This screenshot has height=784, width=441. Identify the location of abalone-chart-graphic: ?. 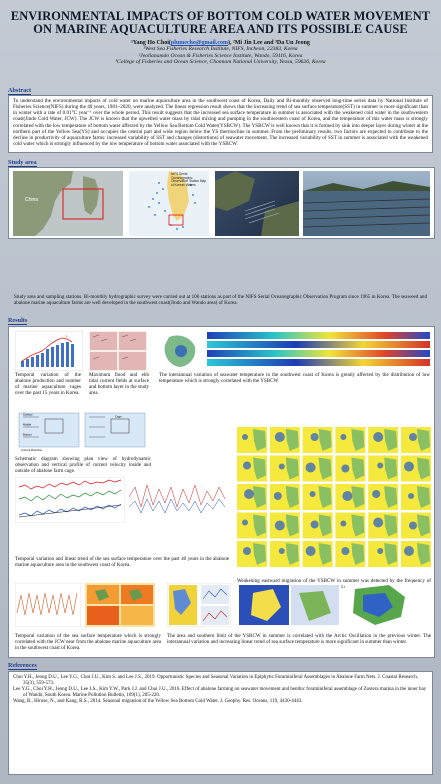
(49, 351).